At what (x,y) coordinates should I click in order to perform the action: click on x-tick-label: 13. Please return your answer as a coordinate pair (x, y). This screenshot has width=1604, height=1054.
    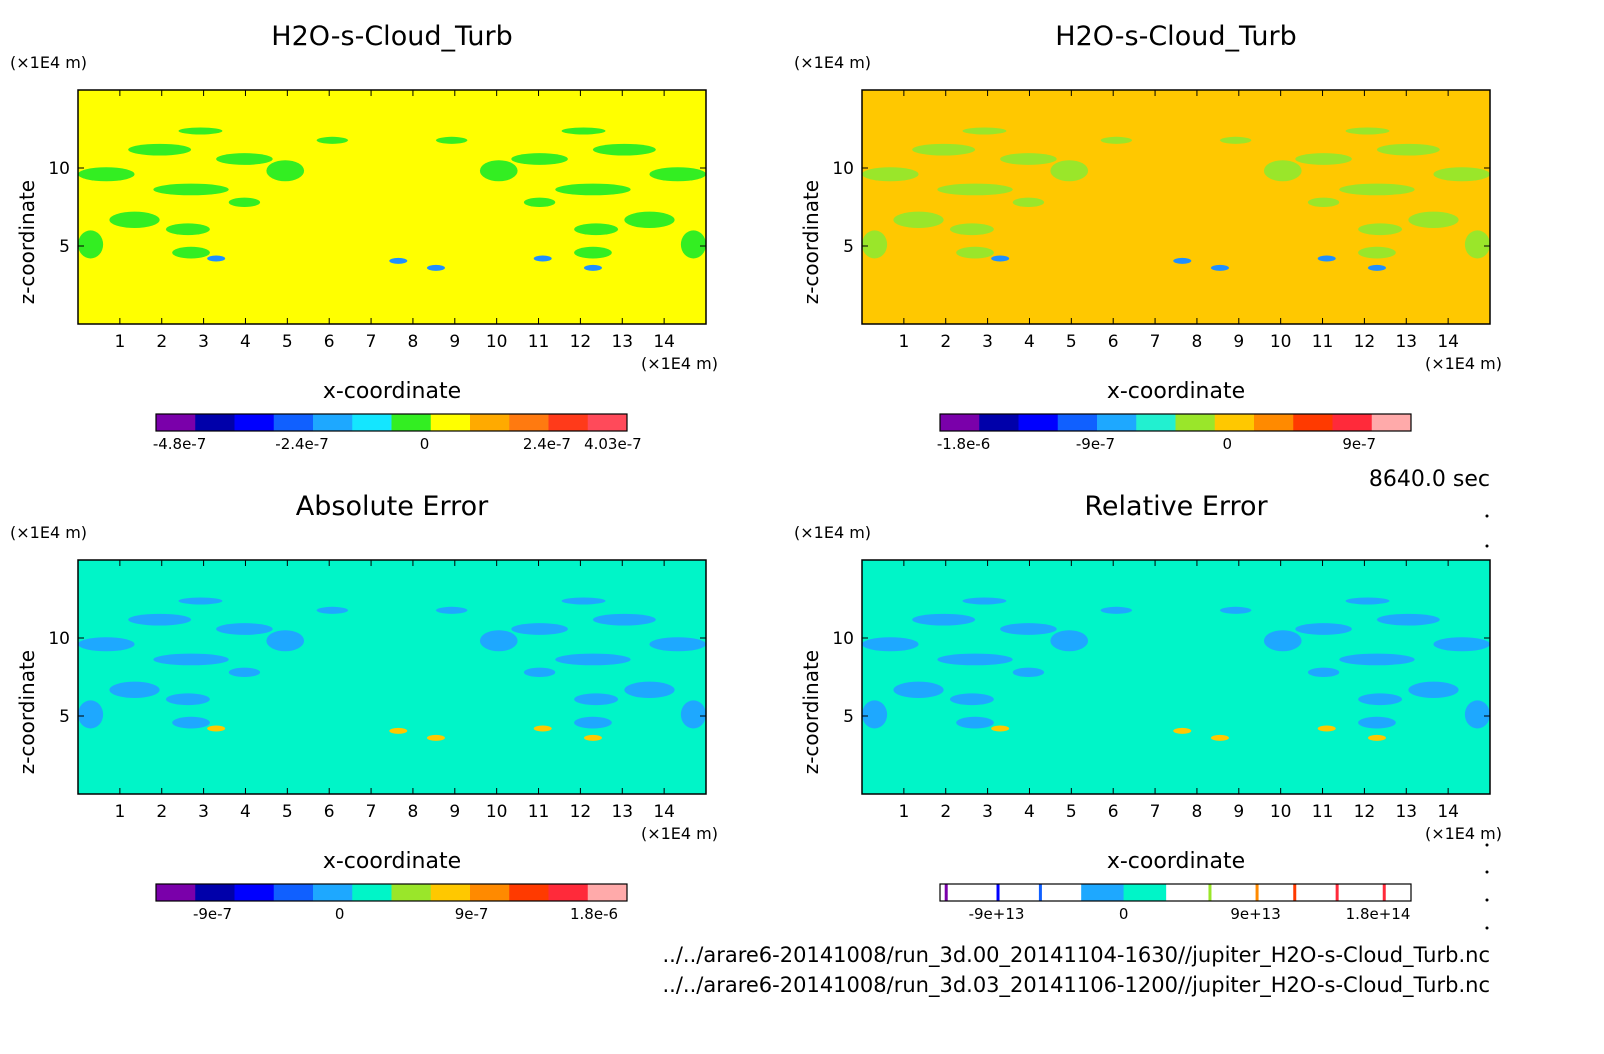
    Looking at the image, I should click on (1406, 342).